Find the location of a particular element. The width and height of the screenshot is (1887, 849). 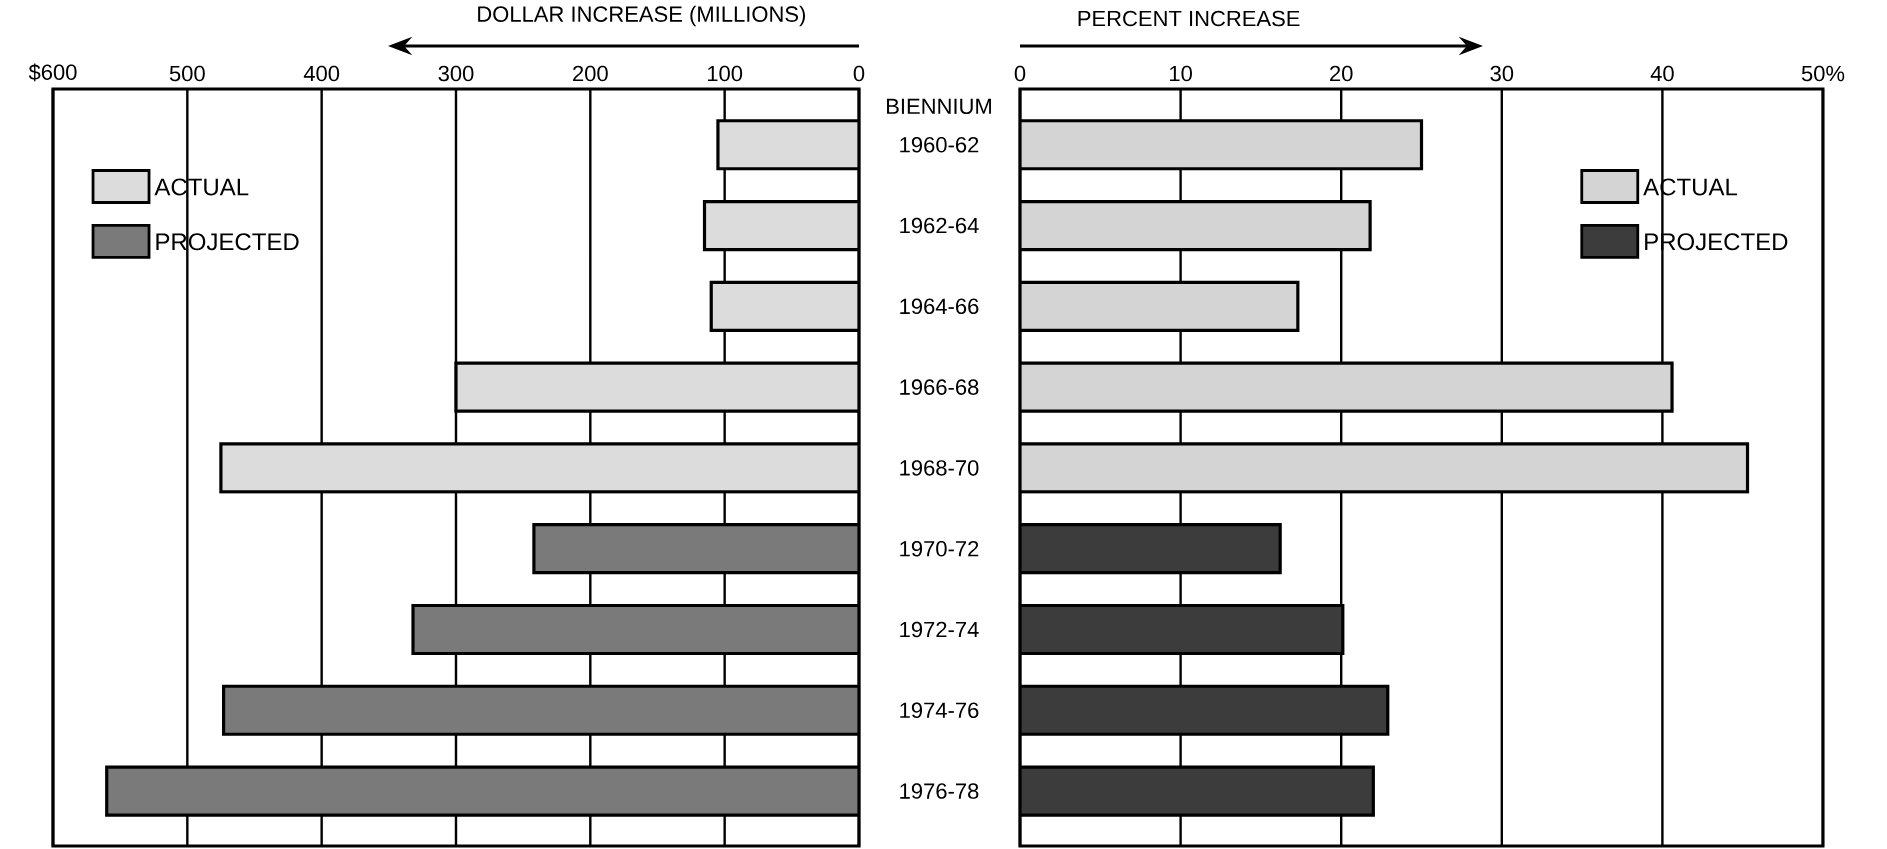

y-tick-label: 1970-72 is located at coordinates (939, 548).